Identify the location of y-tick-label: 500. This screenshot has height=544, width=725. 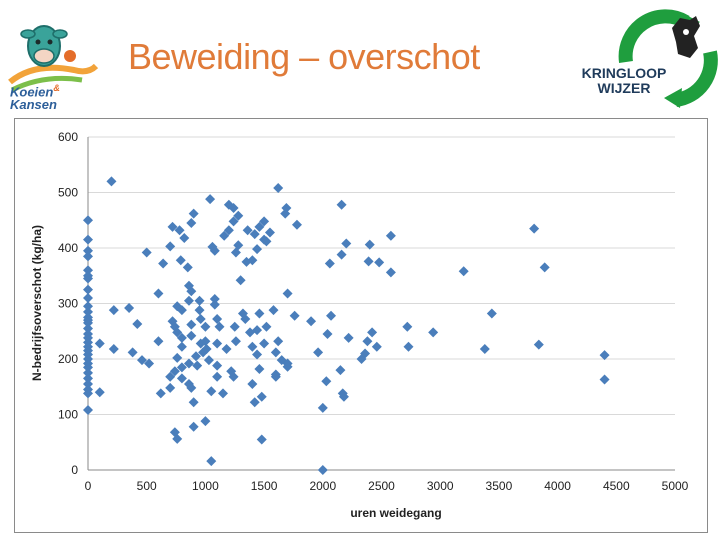
(68, 193).